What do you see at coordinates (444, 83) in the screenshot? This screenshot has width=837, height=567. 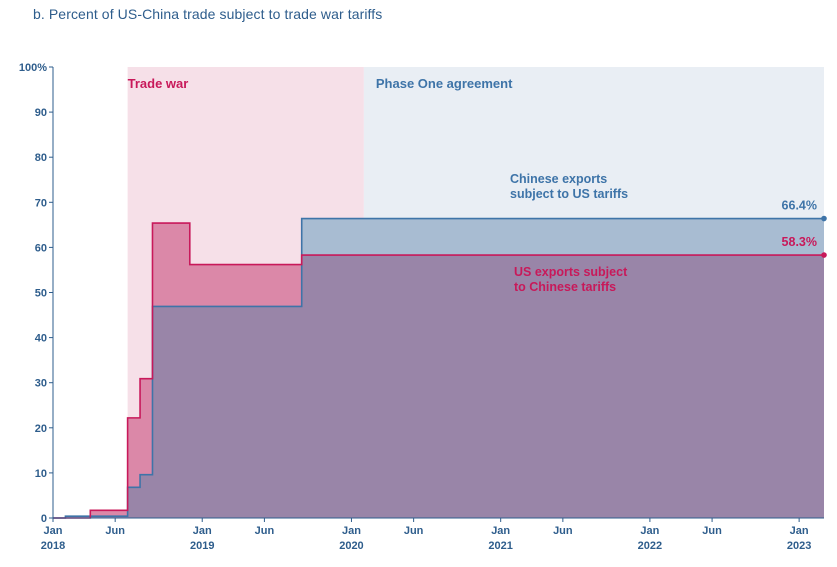 I see `period-label-phase-one-agreement: Phase One agreement` at bounding box center [444, 83].